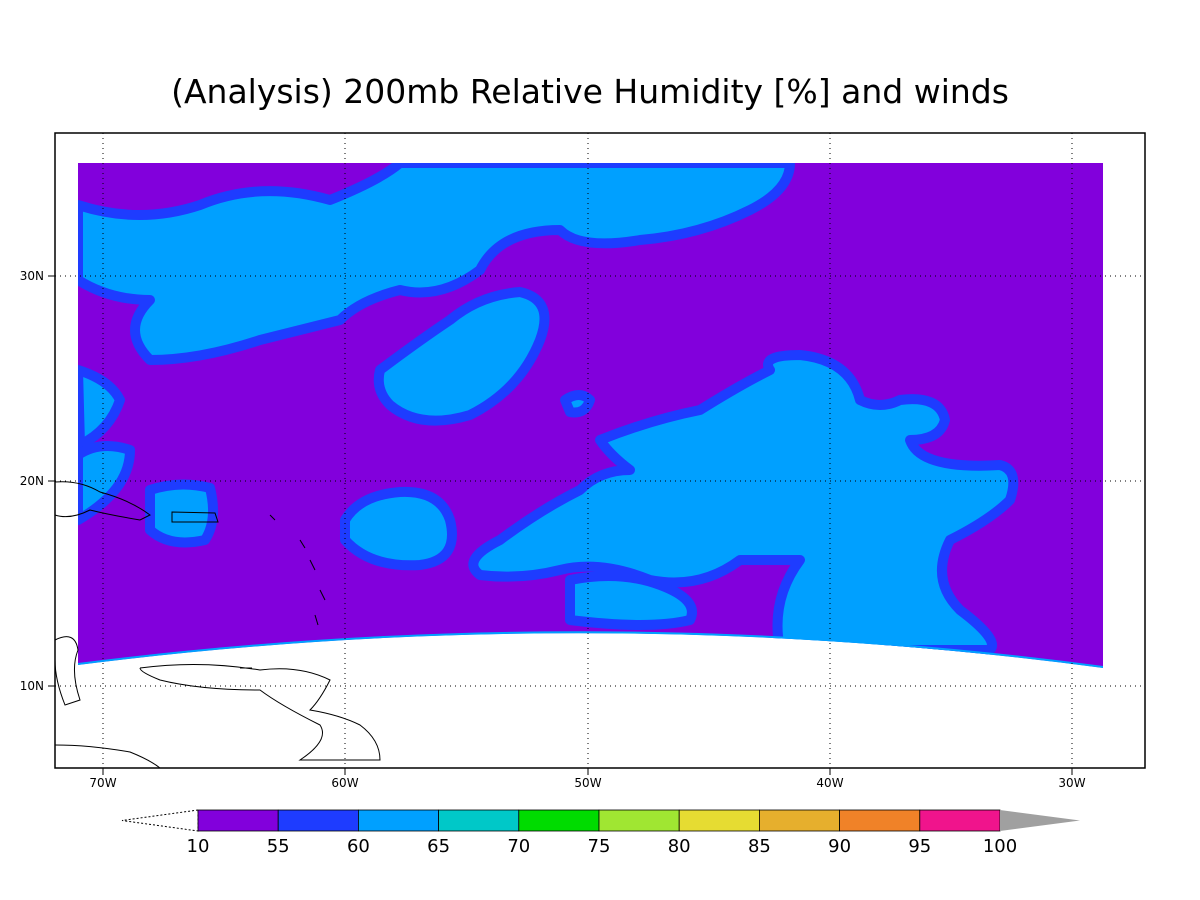  Describe the element at coordinates (358, 846) in the screenshot. I see `colorbar-label: 60` at that location.